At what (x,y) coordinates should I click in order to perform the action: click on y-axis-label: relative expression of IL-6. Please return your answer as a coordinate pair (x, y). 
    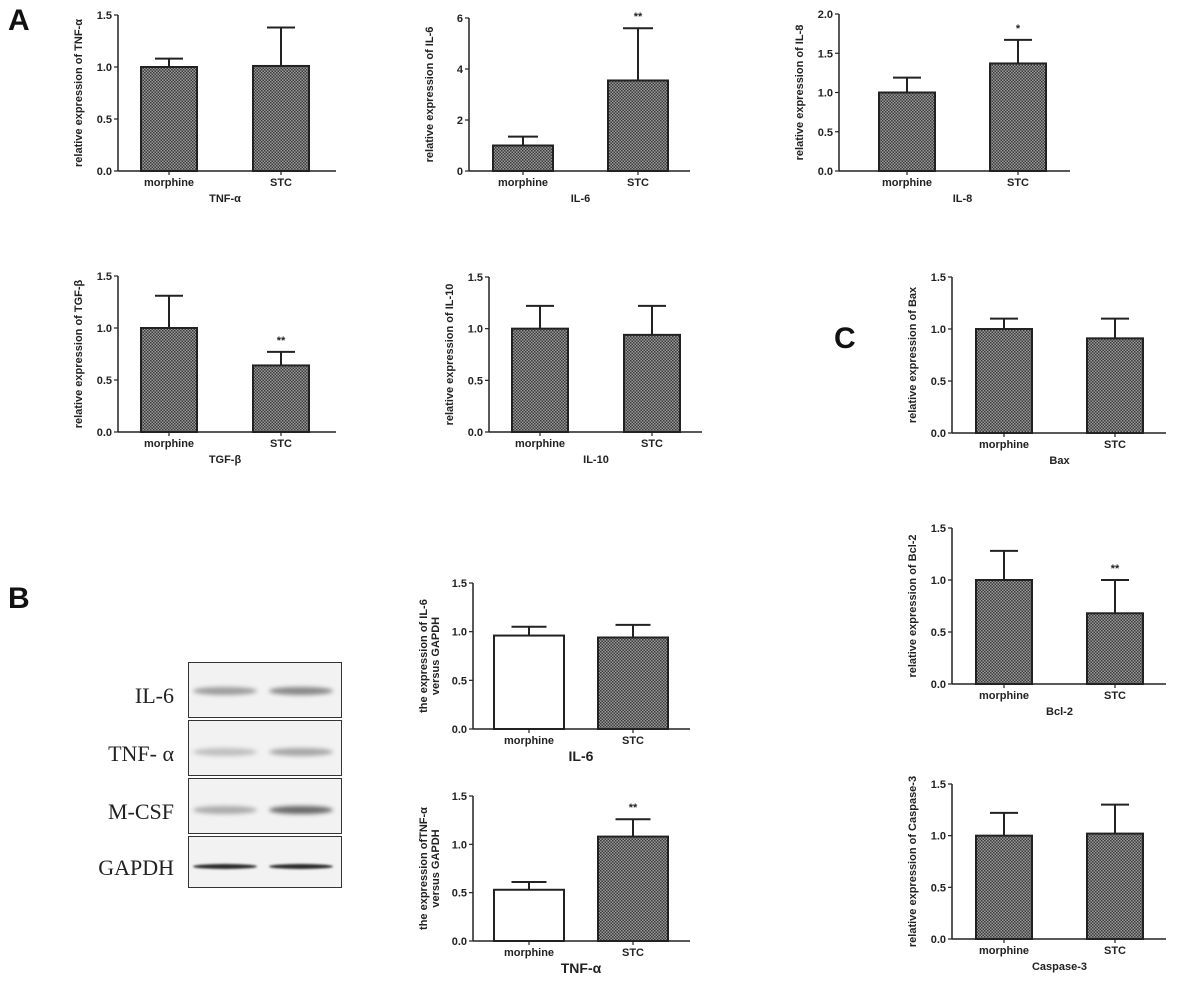
    Looking at the image, I should click on (430, 95).